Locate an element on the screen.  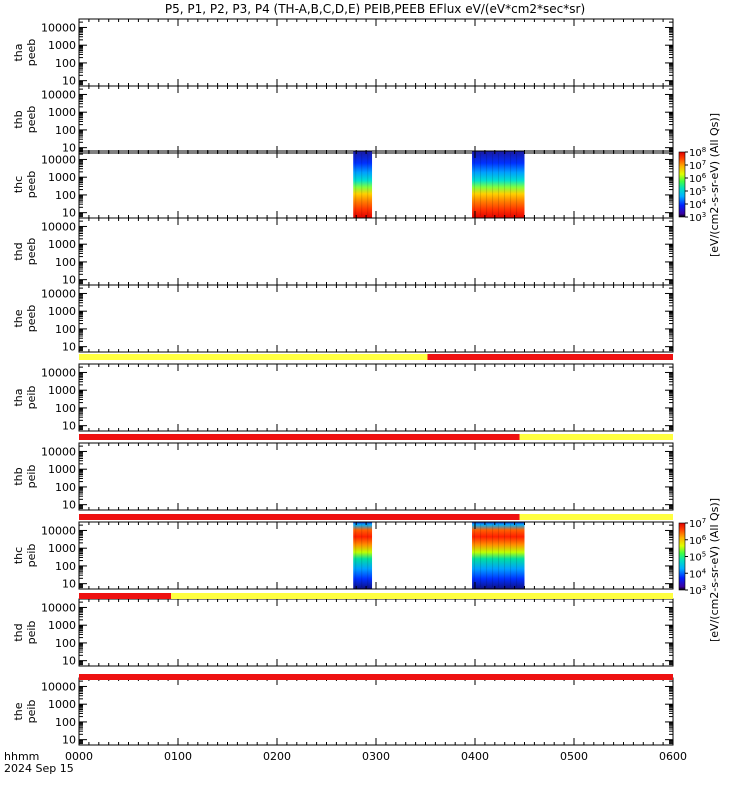
panel-thc-peib: 10 100 1000 10000 thc peib is located at coordinates (343, 556).